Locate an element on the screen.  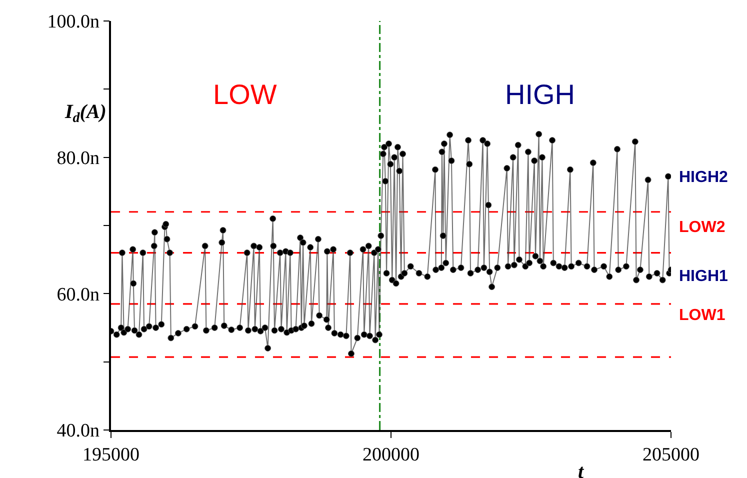
y-tick-label: 80.0n is located at coordinates (78, 158).